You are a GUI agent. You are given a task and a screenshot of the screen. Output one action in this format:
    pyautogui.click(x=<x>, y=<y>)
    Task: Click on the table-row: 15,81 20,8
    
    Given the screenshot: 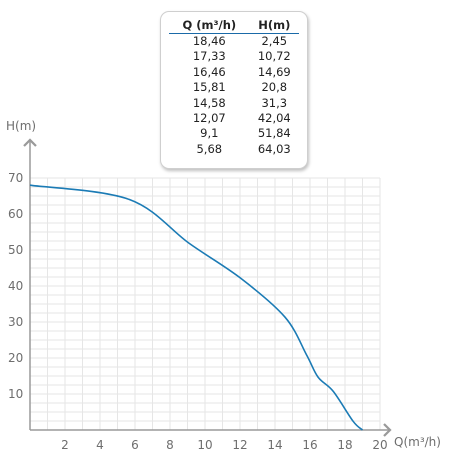 What is the action you would take?
    pyautogui.click(x=234, y=87)
    